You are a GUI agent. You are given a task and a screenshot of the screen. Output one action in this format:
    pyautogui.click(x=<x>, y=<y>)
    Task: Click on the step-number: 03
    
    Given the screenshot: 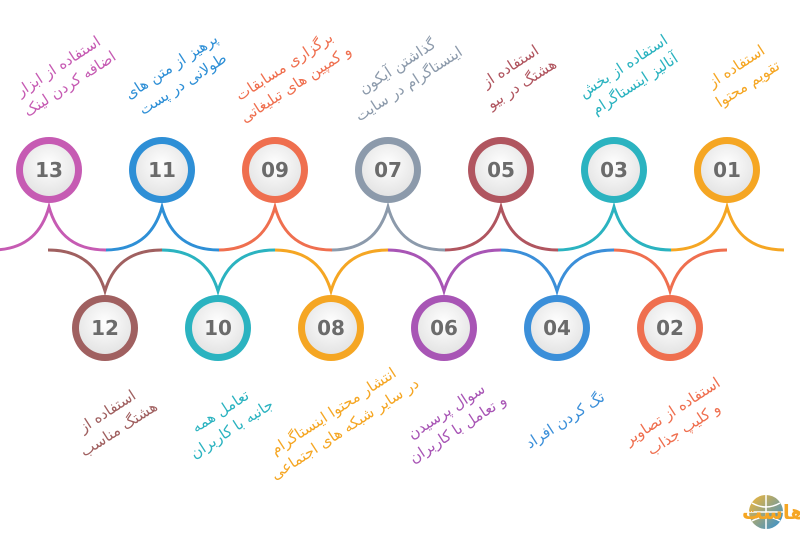 What is the action you would take?
    pyautogui.click(x=614, y=170)
    